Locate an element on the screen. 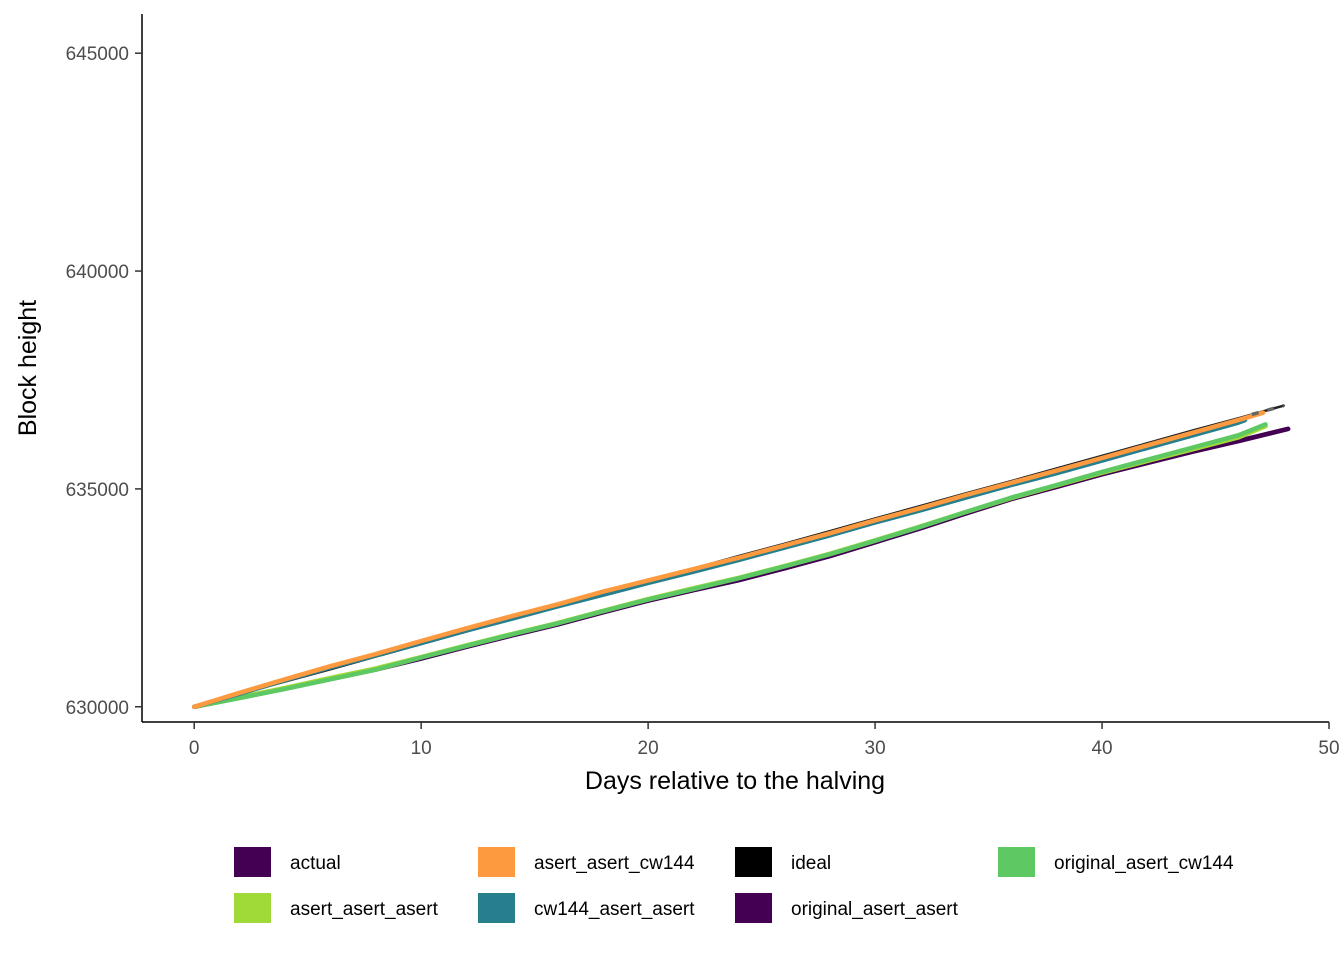  legend-item-actual: actual is located at coordinates (287, 862).